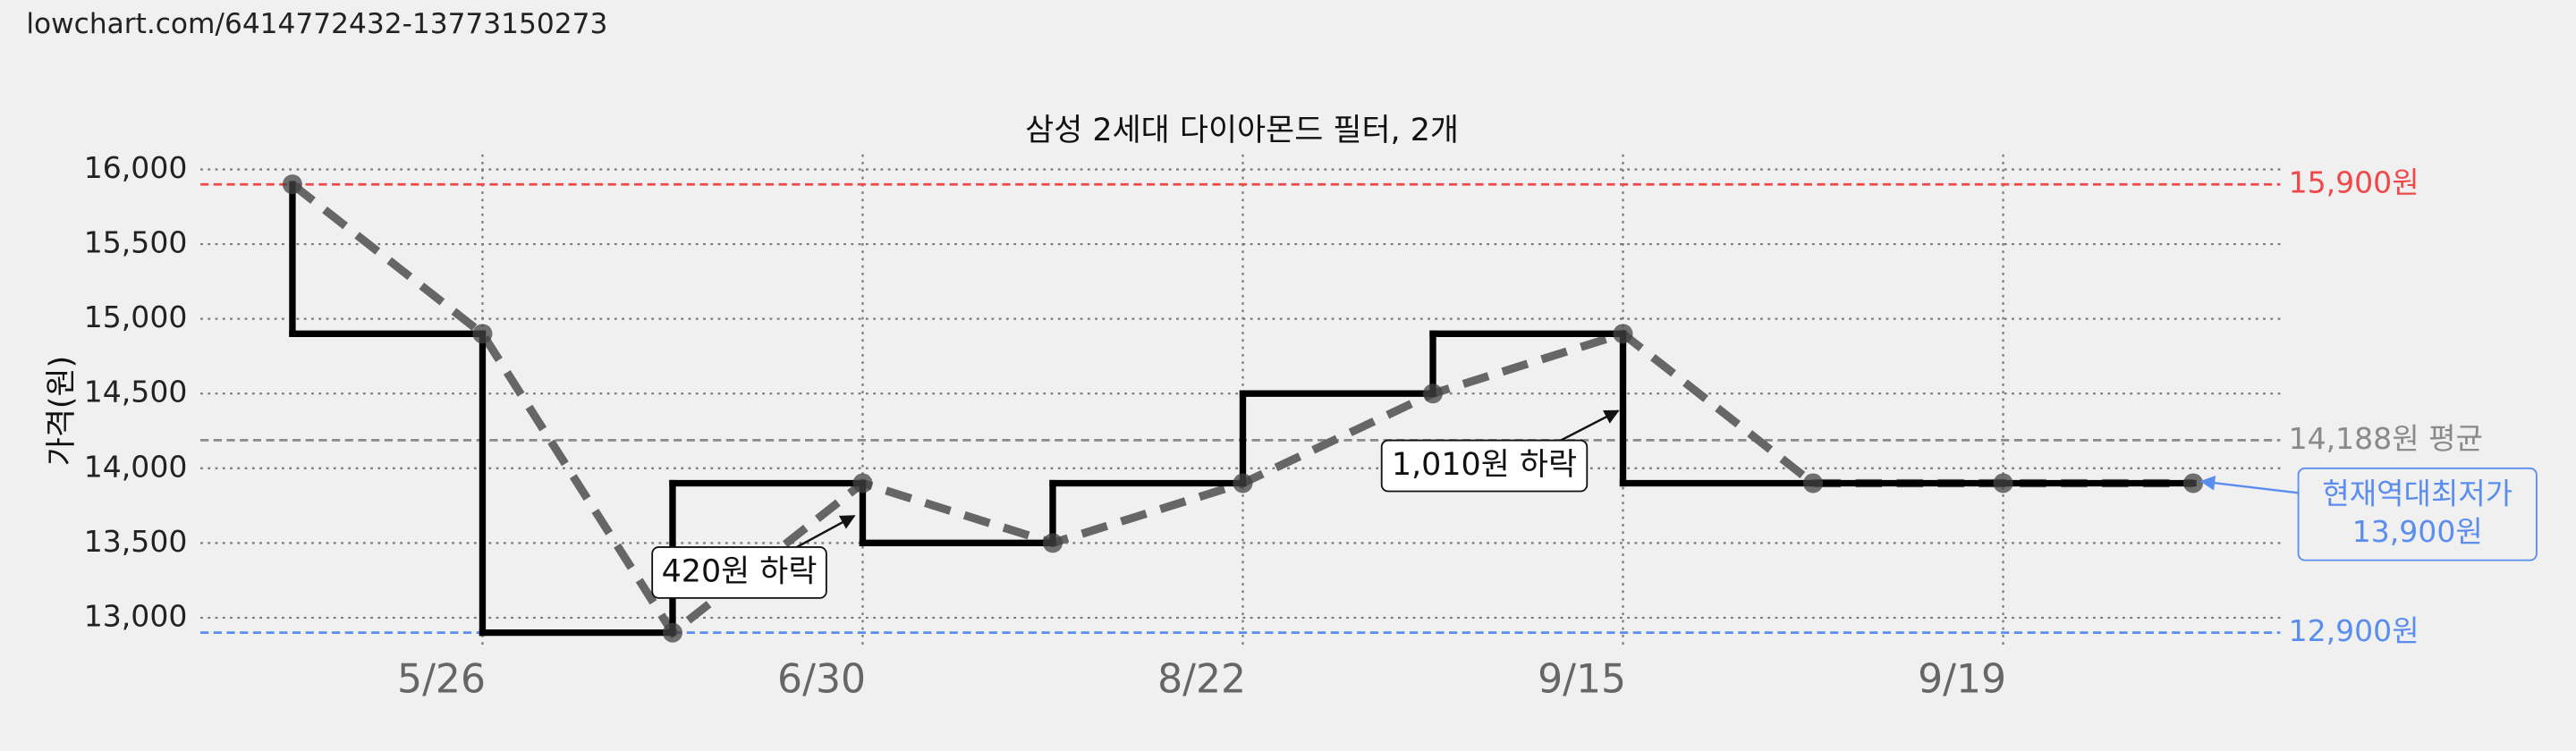 The height and width of the screenshot is (751, 2576). What do you see at coordinates (2354, 630) in the screenshot?
I see `reference-label: 12,900원` at bounding box center [2354, 630].